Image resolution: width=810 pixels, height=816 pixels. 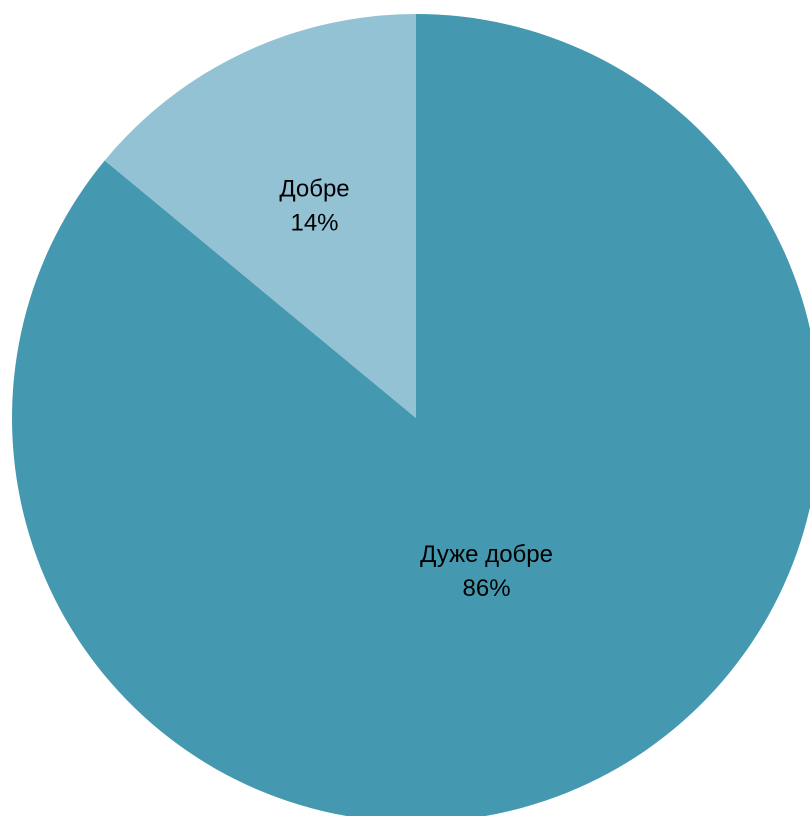 I want to click on pie-slice-label-0: Дуже добре, so click(x=486, y=554).